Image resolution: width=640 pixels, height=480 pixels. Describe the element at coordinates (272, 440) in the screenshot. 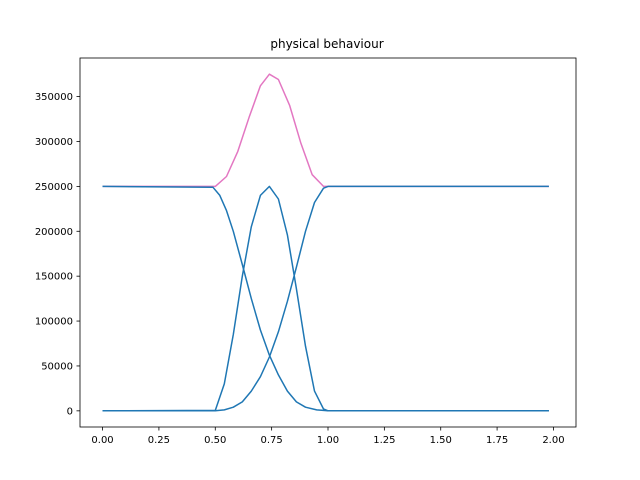

I see `x-tick-label: 0.75` at that location.